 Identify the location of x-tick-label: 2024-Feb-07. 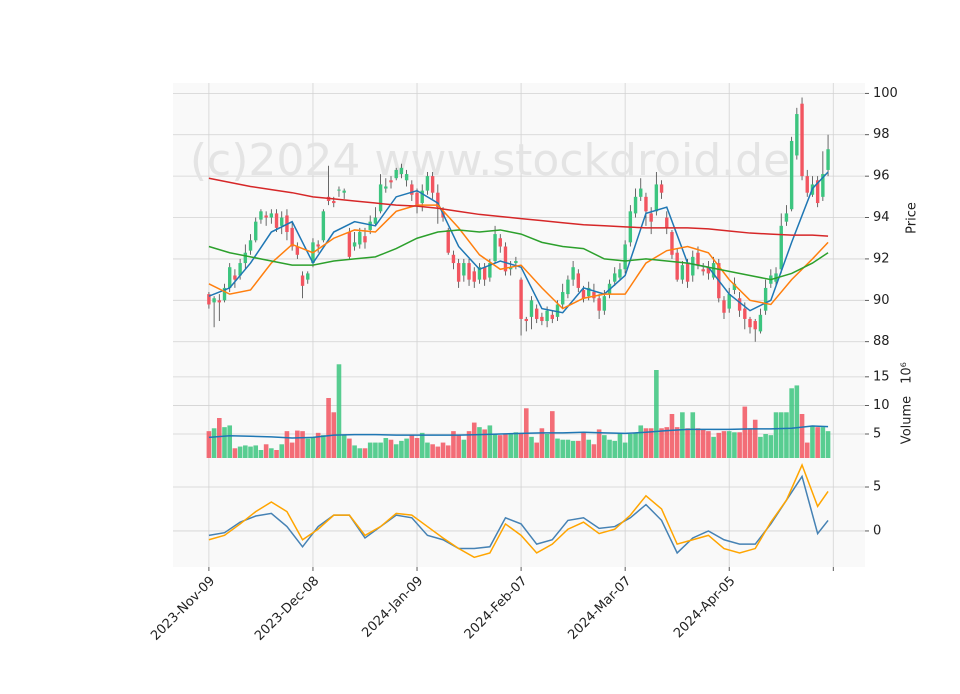
(496, 608).